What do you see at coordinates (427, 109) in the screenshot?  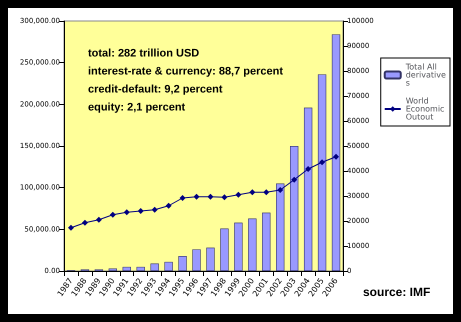 I see `legend-label: World Economic Outout` at bounding box center [427, 109].